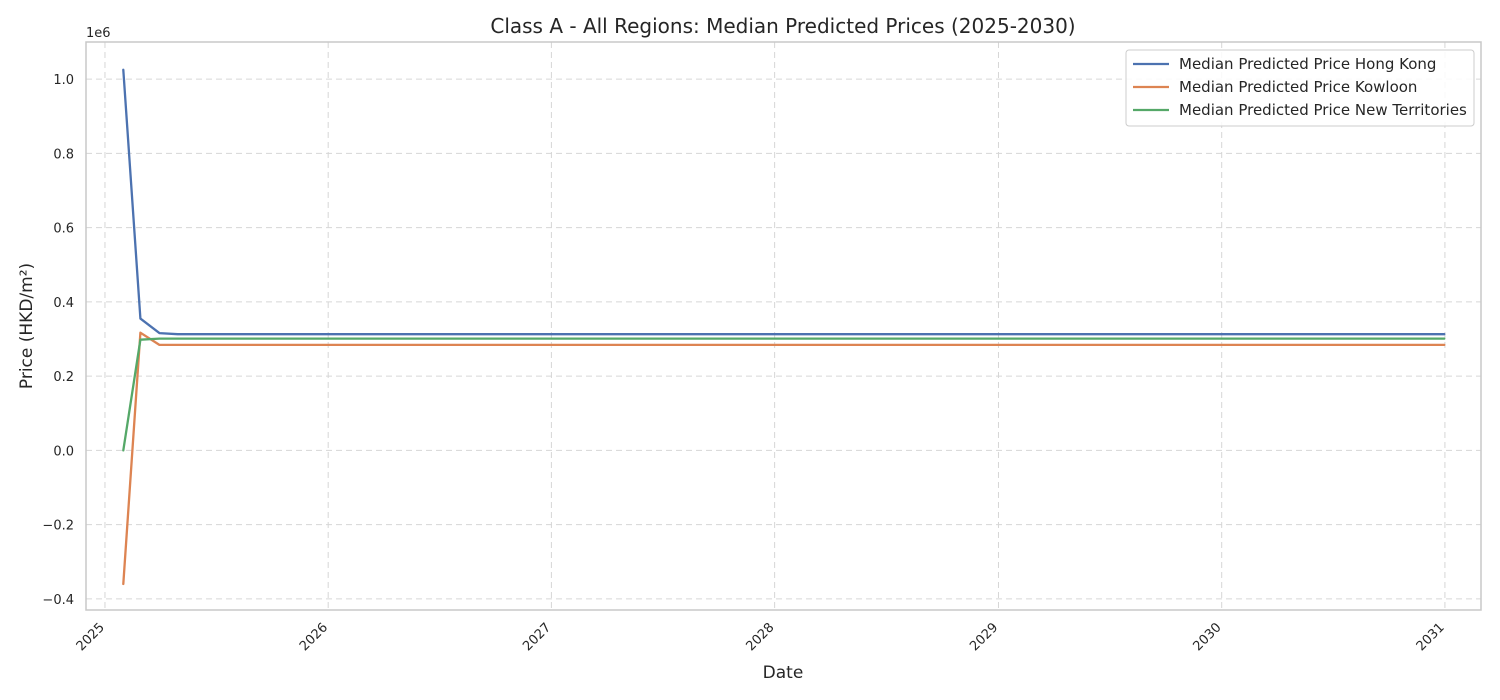  What do you see at coordinates (98, 33) in the screenshot?
I see `y-axis-offset-label: 1e6` at bounding box center [98, 33].